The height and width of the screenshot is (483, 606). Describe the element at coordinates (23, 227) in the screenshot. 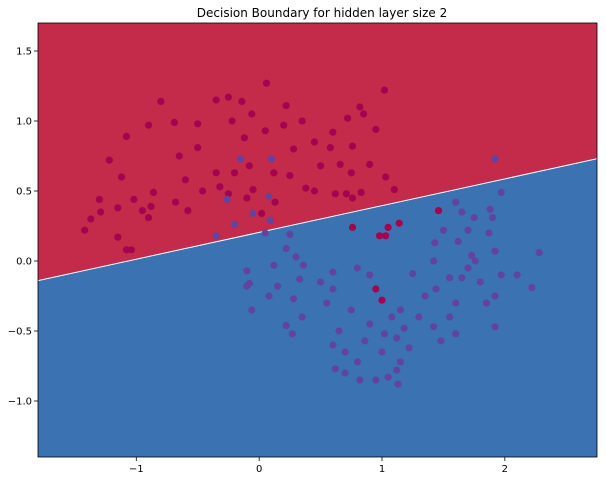

I see `y-axis: −1.0 −0.5 0.0 0.5 1.0 1.5` at that location.